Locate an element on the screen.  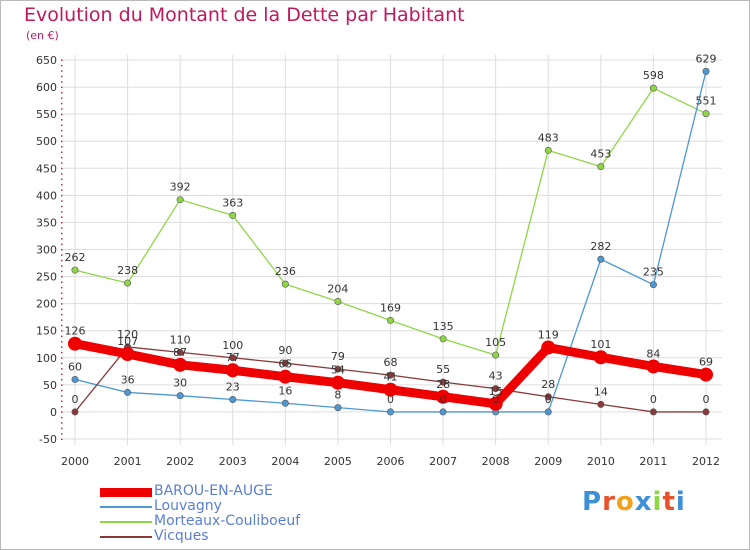
data-label: 15 is located at coordinates (496, 391).